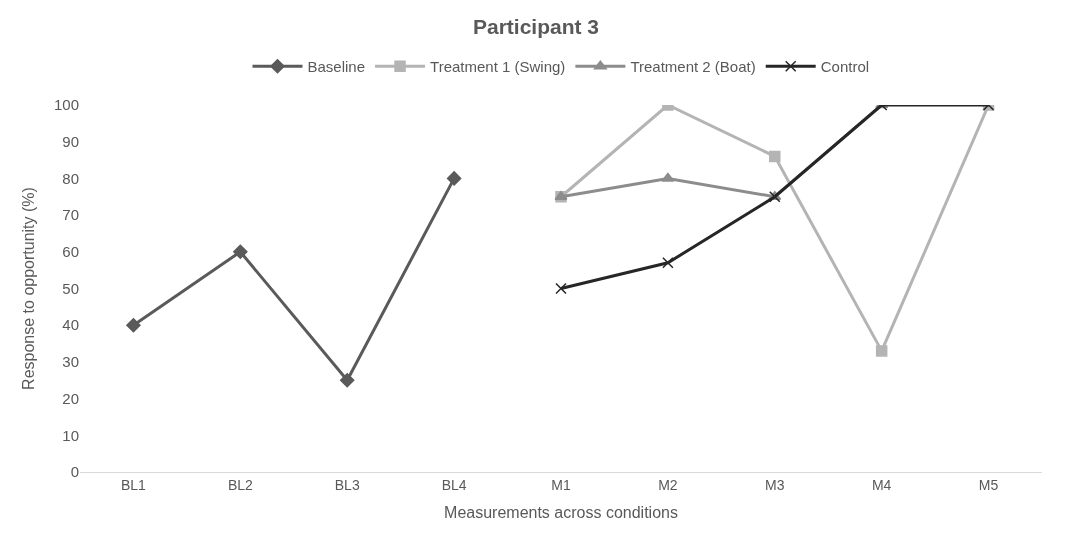 The image size is (1072, 552). Describe the element at coordinates (561, 513) in the screenshot. I see `x-axis-title: Measurements across conditions` at that location.